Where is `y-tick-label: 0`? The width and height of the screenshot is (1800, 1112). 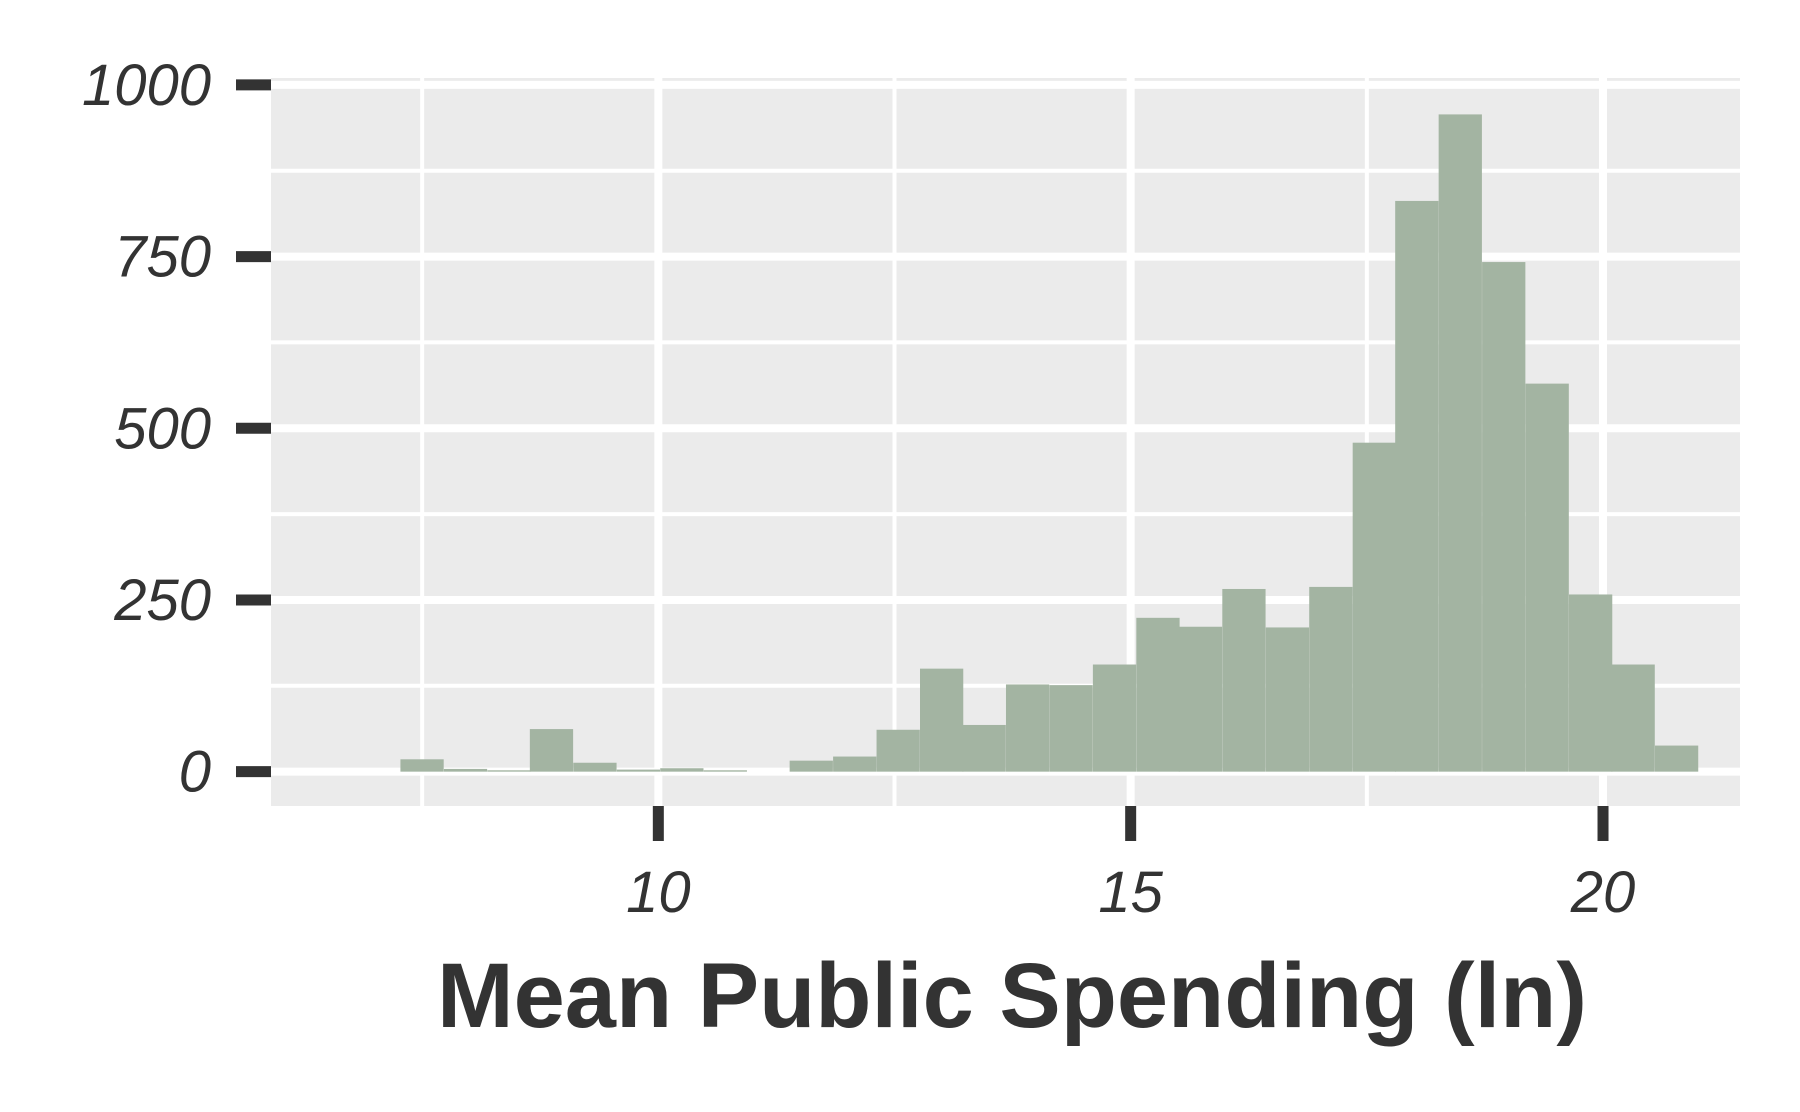 y-tick-label: 0 is located at coordinates (195, 772).